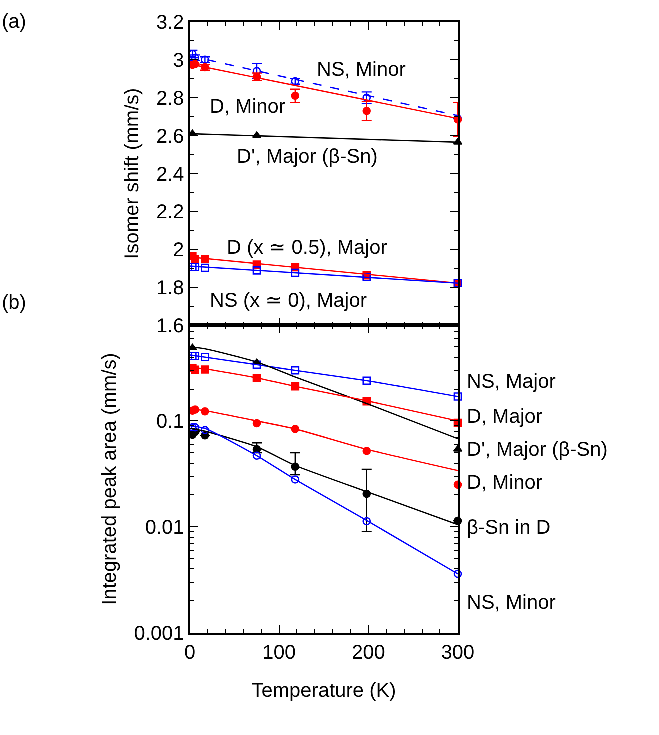 This screenshot has height=735, width=659. What do you see at coordinates (170, 99) in the screenshot?
I see `y-tick-label: 2.8` at bounding box center [170, 99].